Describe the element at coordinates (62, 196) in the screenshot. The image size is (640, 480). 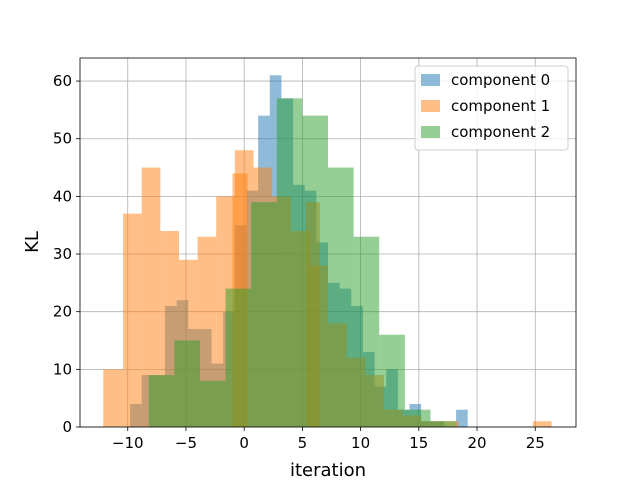
I see `y-tick-label: 40` at that location.